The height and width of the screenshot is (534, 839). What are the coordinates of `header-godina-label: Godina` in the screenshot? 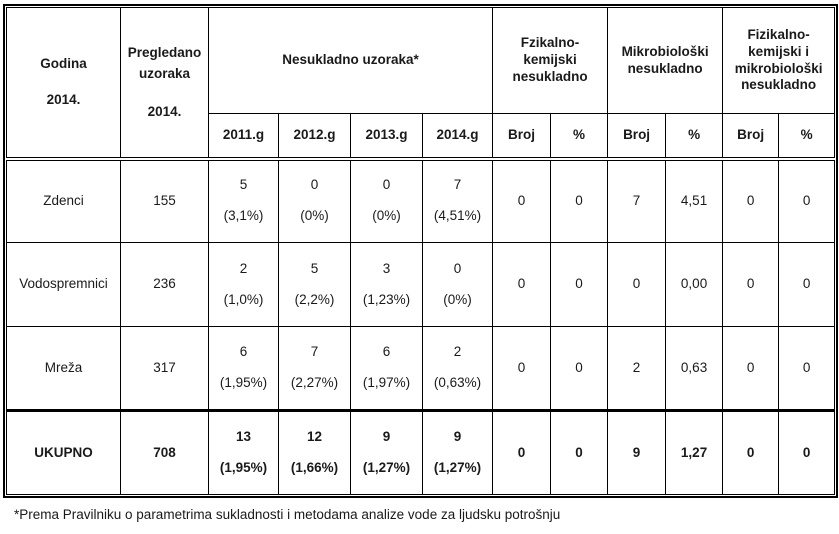 It's located at (63, 63).